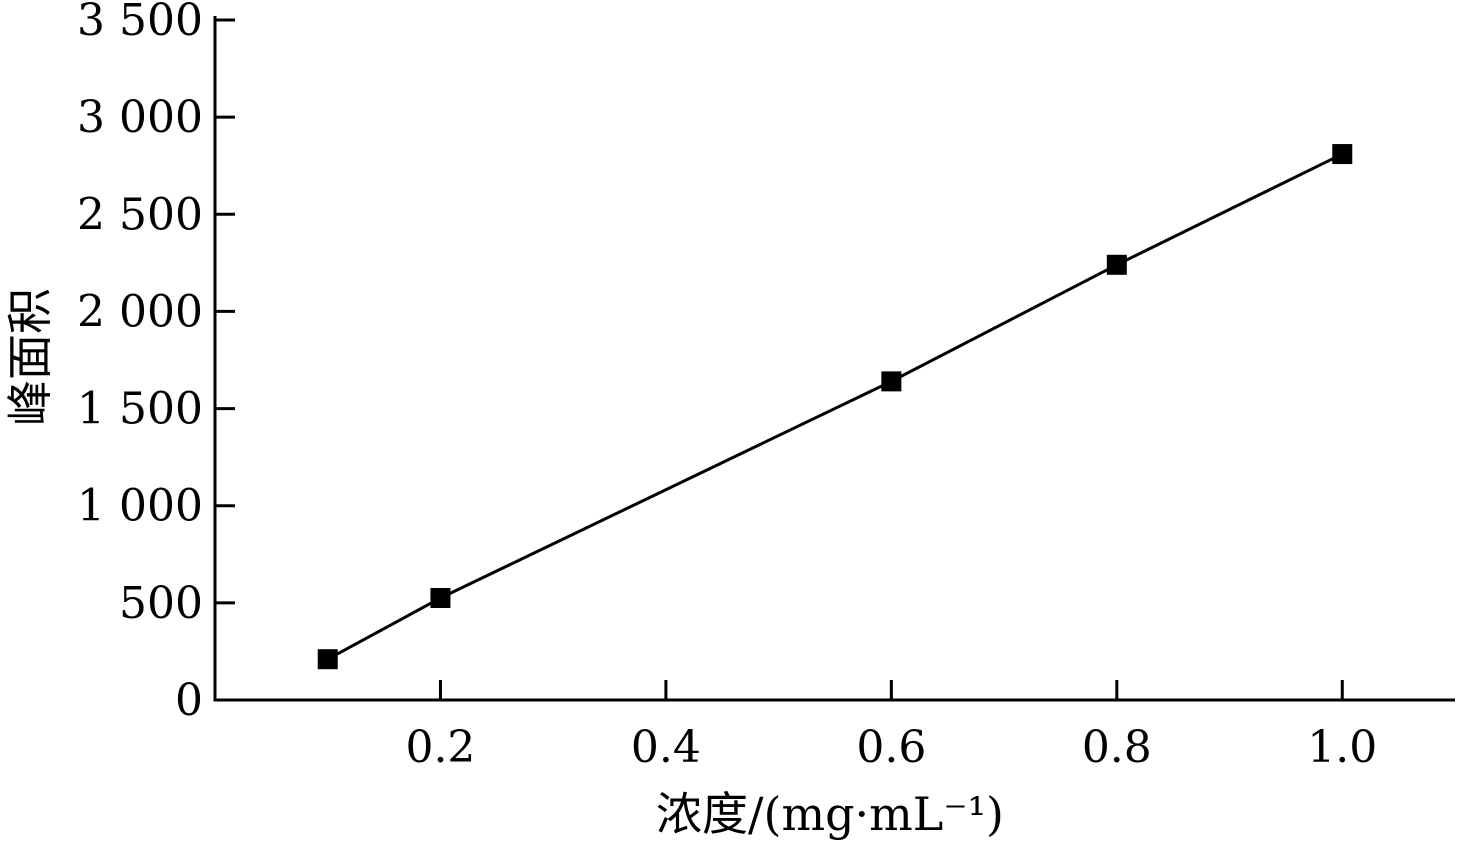  I want to click on y-tick-label: 0, so click(189, 700).